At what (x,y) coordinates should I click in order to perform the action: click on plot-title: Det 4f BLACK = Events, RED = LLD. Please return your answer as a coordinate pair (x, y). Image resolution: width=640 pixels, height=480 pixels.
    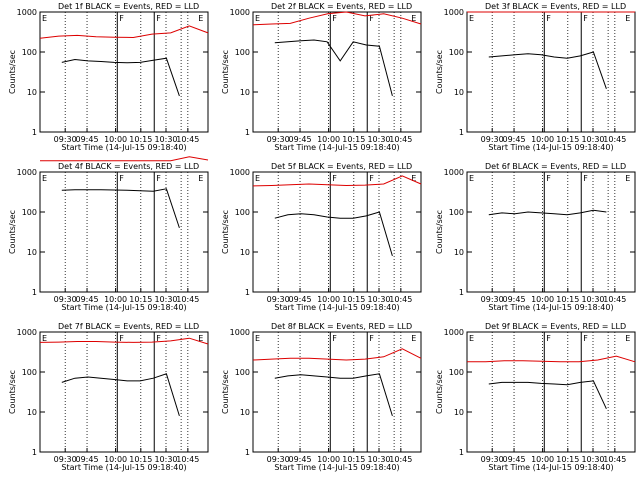
    Looking at the image, I should click on (128, 166).